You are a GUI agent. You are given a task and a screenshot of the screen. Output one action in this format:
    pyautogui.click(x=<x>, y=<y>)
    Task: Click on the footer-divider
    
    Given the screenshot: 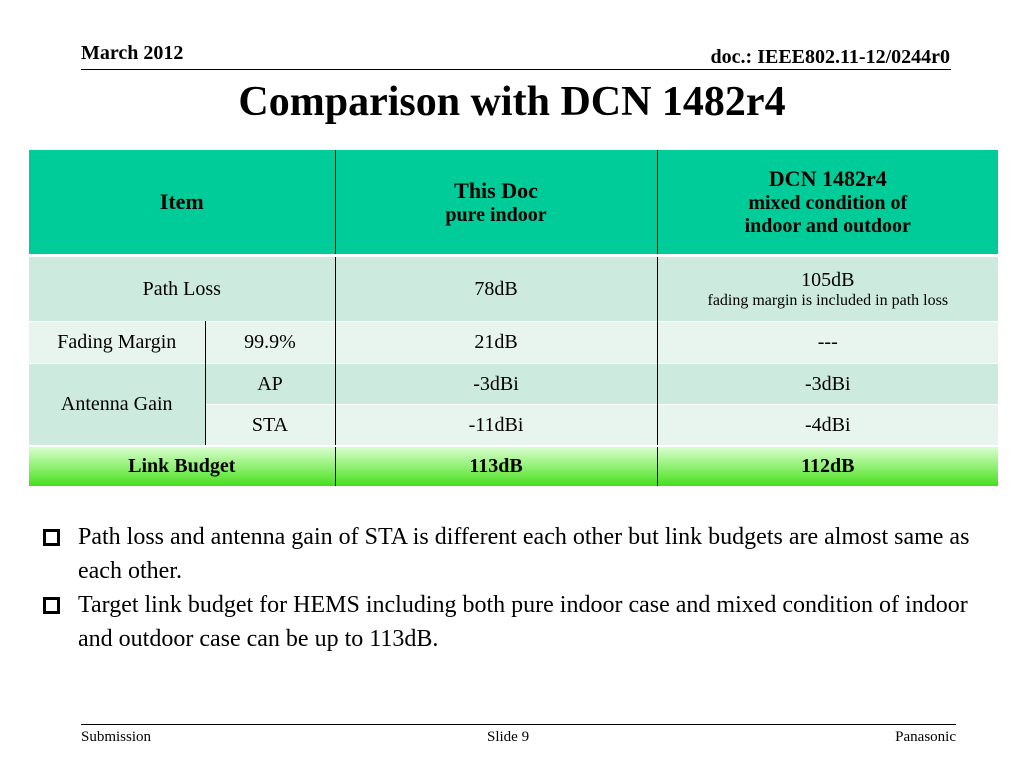 What is the action you would take?
    pyautogui.click(x=518, y=724)
    